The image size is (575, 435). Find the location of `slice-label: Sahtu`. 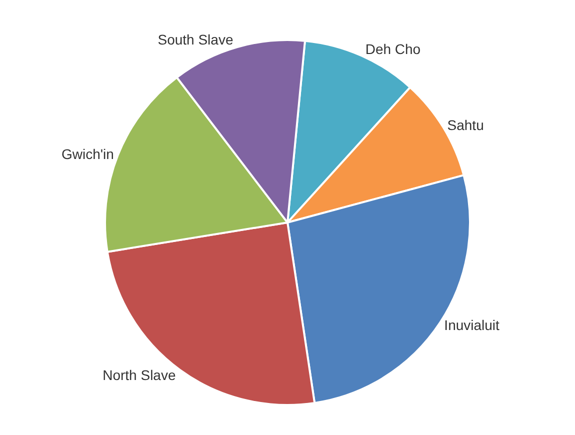

slice-label: Sahtu is located at coordinates (465, 125).